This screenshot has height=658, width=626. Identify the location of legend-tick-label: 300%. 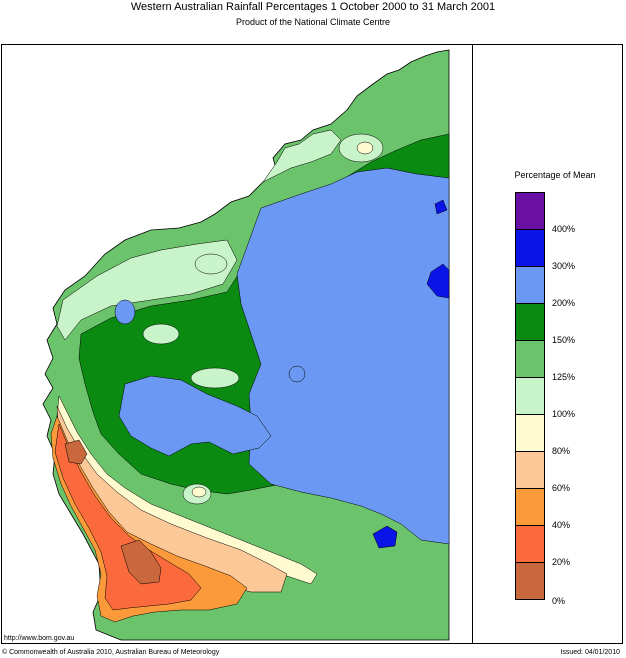
(564, 266).